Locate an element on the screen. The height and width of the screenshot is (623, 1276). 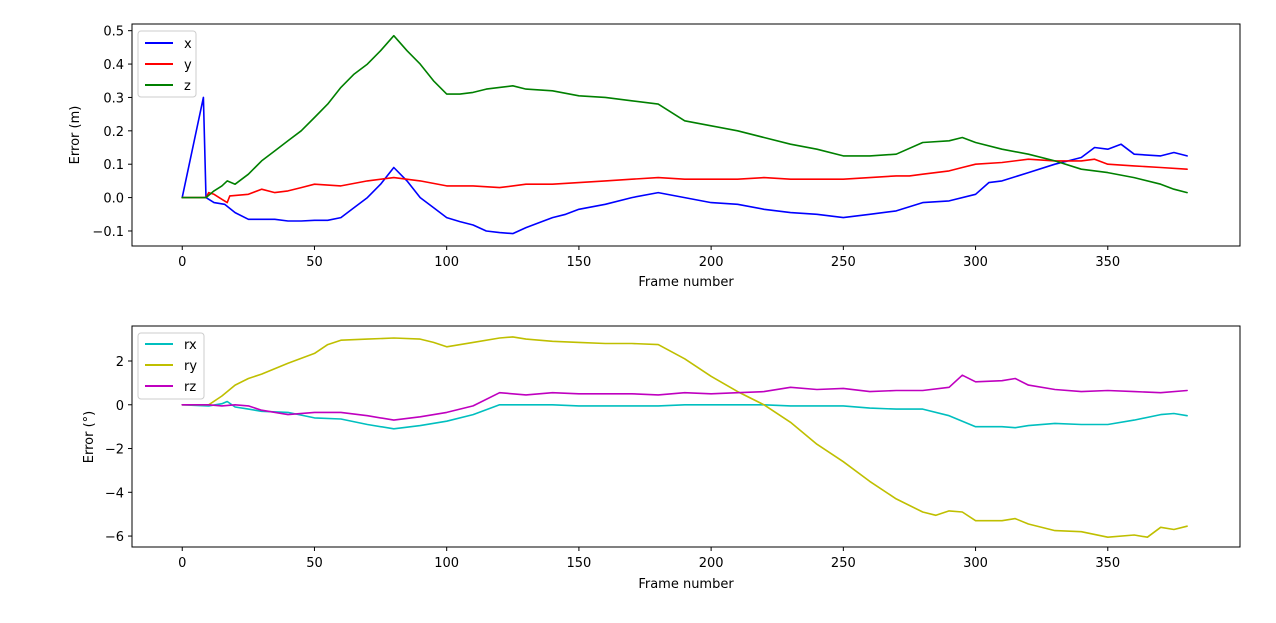
series-line-rx is located at coordinates (684, 415).